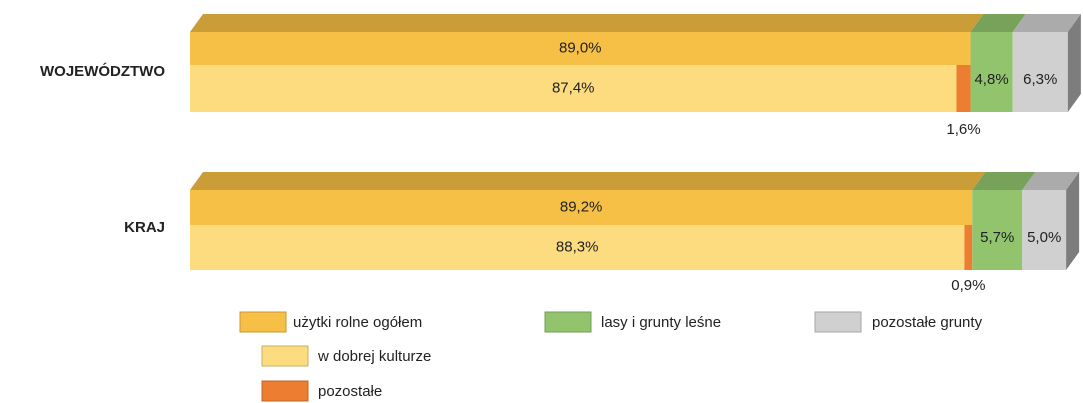 This screenshot has height=403, width=1083. Describe the element at coordinates (997, 237) in the screenshot. I see `value-label: 5,7%` at that location.